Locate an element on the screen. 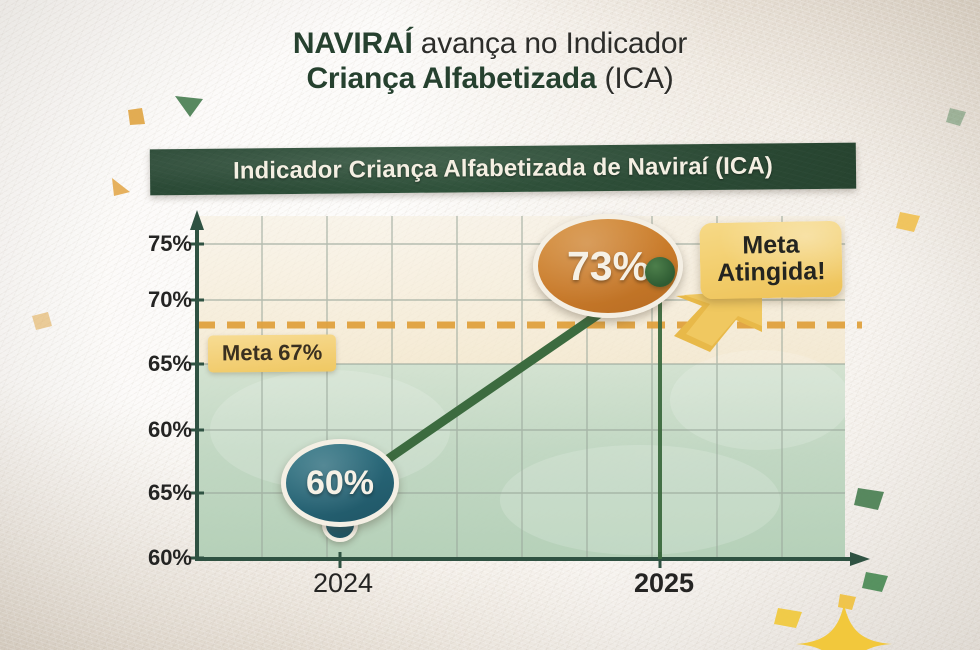 The height and width of the screenshot is (650, 980). y-axis-labels: 75% 70% 65% 60% 65% 60% is located at coordinates (156, 325).